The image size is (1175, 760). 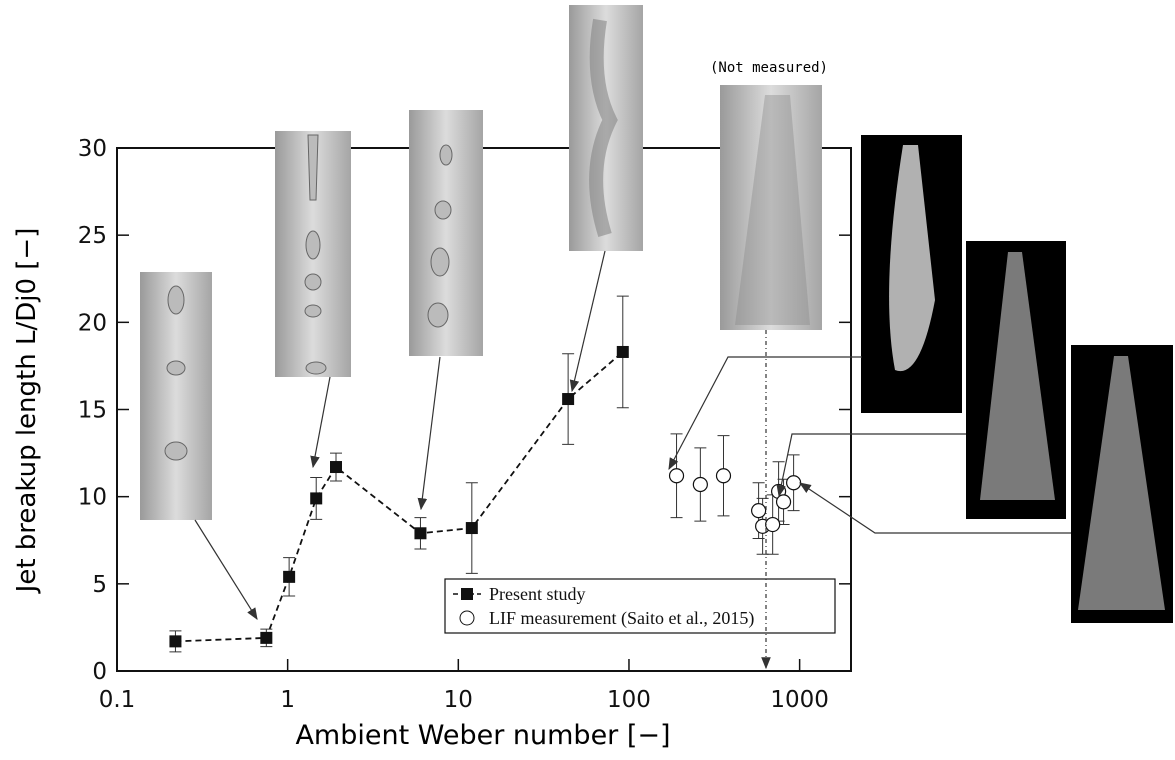 I want to click on annotation: (Not measured), so click(x=769, y=68).